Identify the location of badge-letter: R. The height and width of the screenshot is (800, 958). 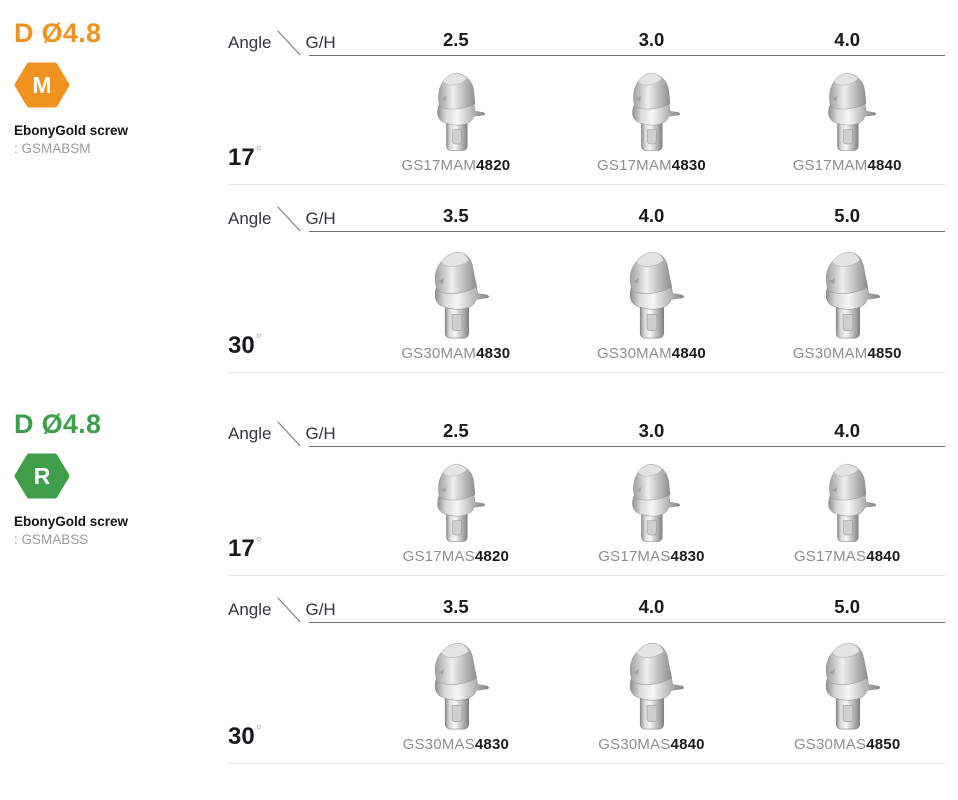
(42, 475).